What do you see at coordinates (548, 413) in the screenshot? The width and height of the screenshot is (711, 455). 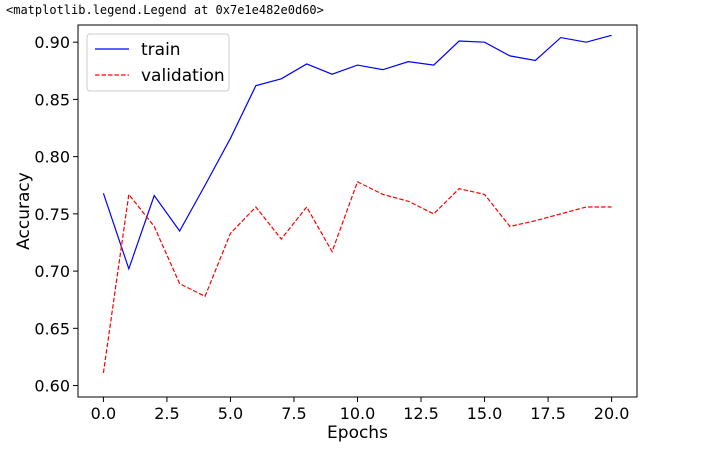 I see `x-tick-label: 17.5` at bounding box center [548, 413].